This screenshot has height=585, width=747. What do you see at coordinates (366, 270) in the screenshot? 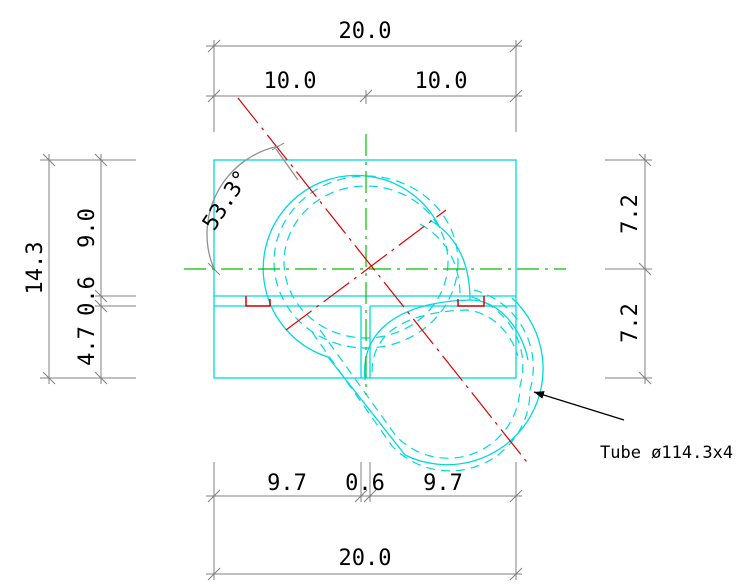
I see `tube-cross-axis` at bounding box center [366, 270].